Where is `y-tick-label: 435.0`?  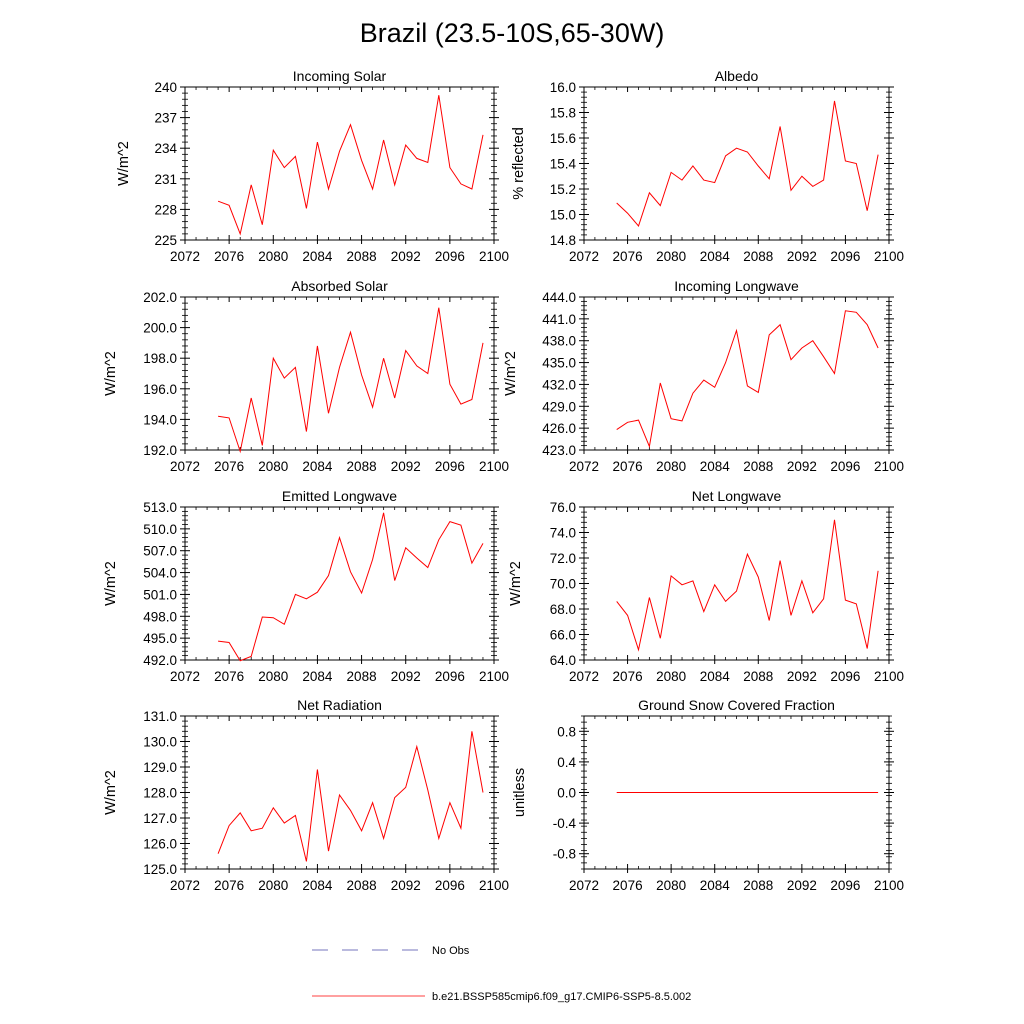
y-tick-label: 435.0 is located at coordinates (559, 363).